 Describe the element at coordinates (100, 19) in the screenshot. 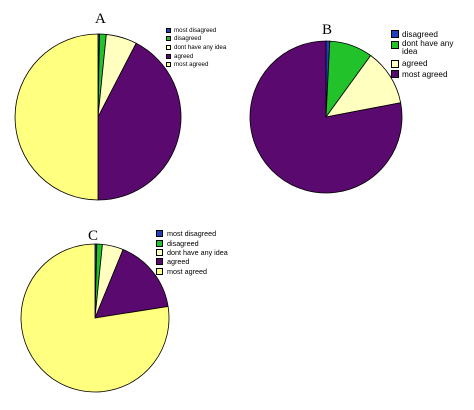

I see `chart-title: A` at that location.